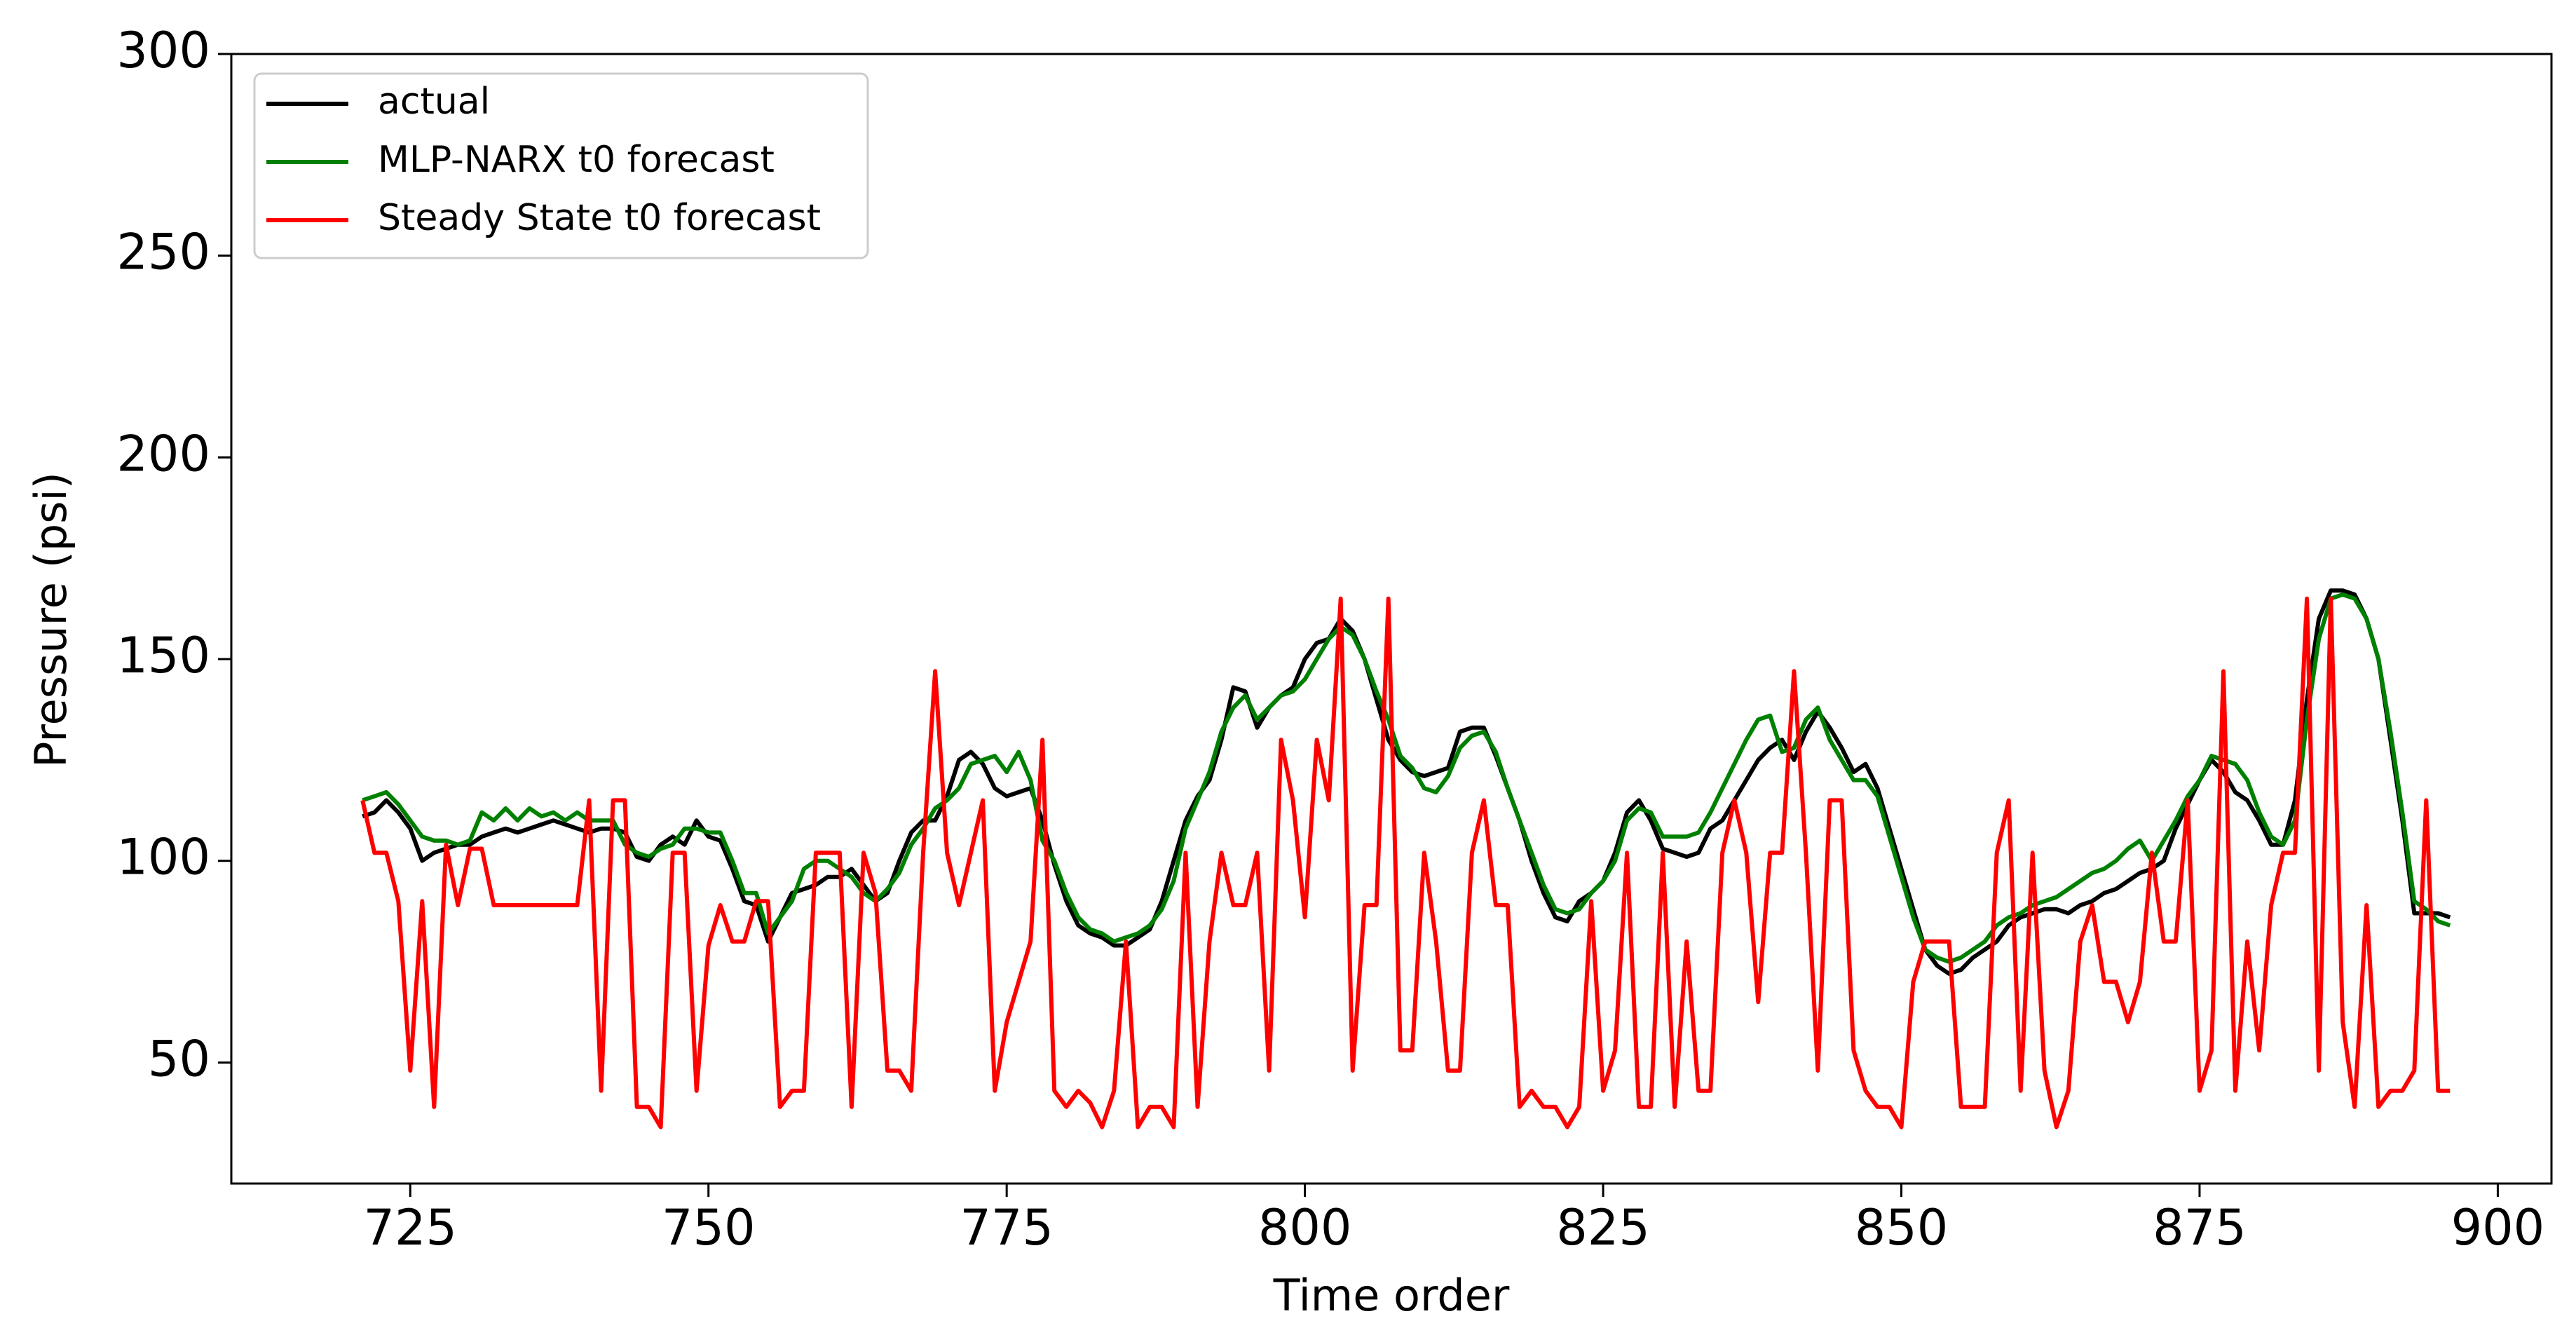 The image size is (2576, 1342). Describe the element at coordinates (1603, 1227) in the screenshot. I see `x-tick-label: 825` at that location.